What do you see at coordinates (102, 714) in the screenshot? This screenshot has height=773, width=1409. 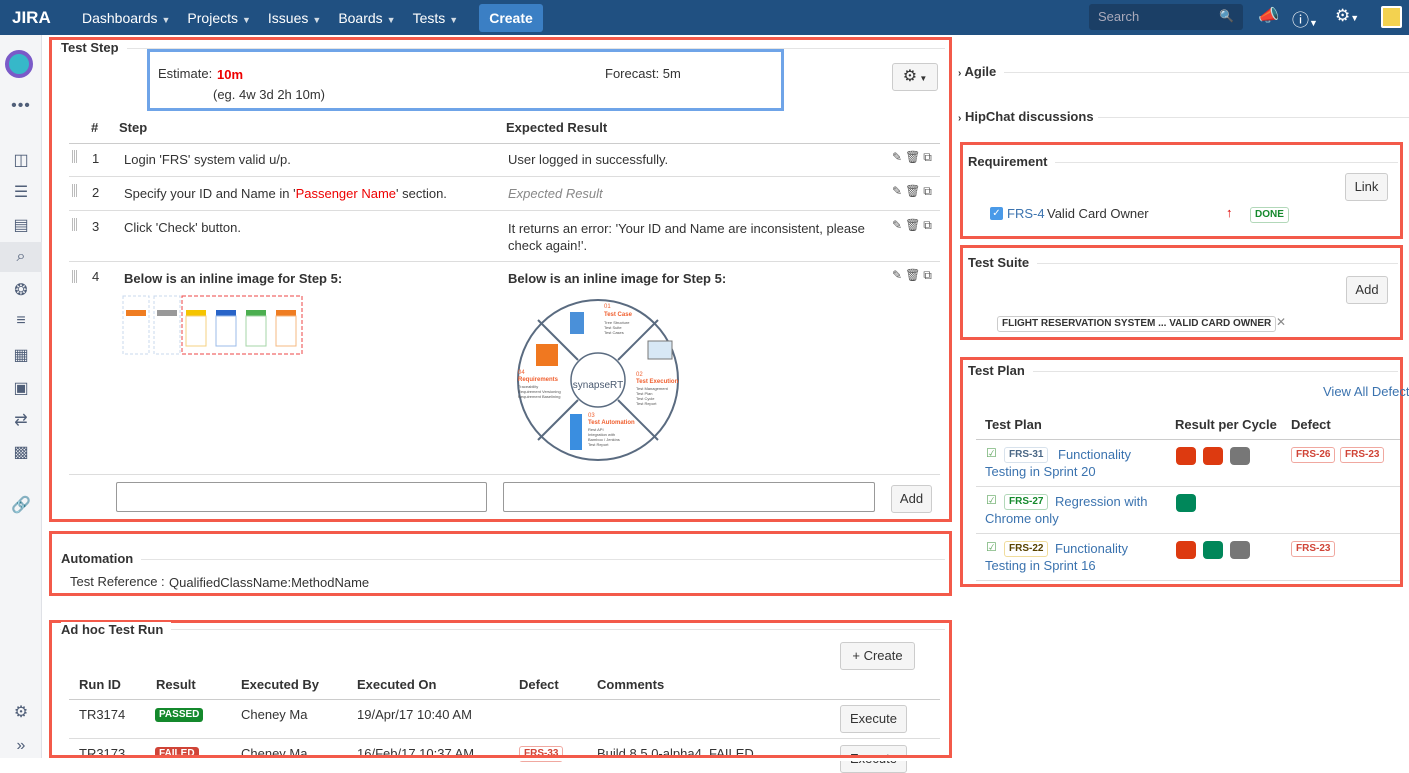 I see `run-id: TR3174` at bounding box center [102, 714].